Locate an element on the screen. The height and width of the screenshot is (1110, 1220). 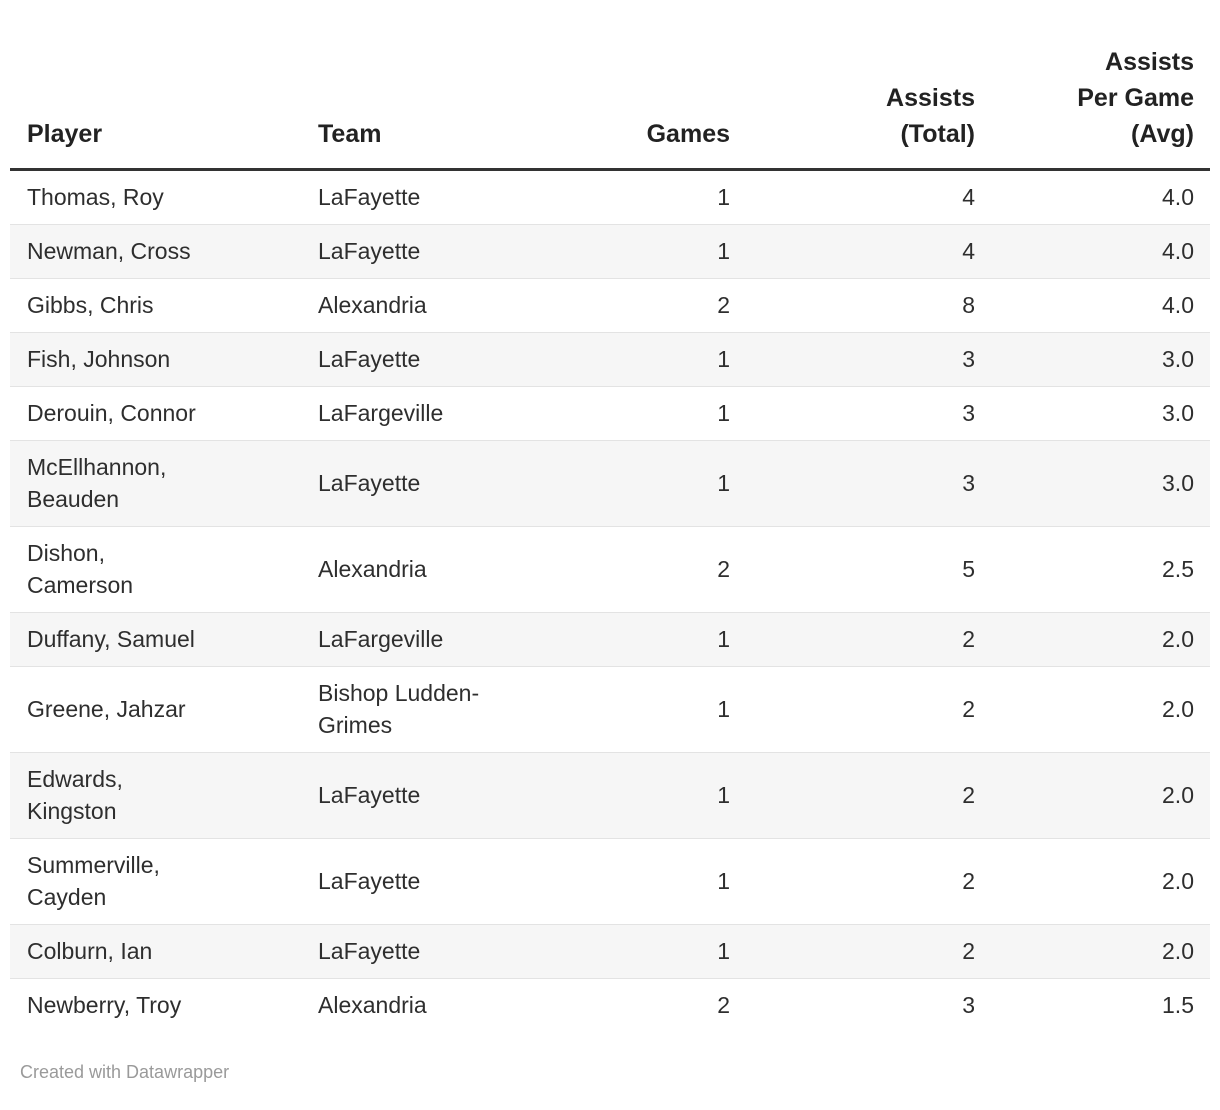
table-row: Edwards, Kingston LaFayette 1 2 2.0 is located at coordinates (610, 795).